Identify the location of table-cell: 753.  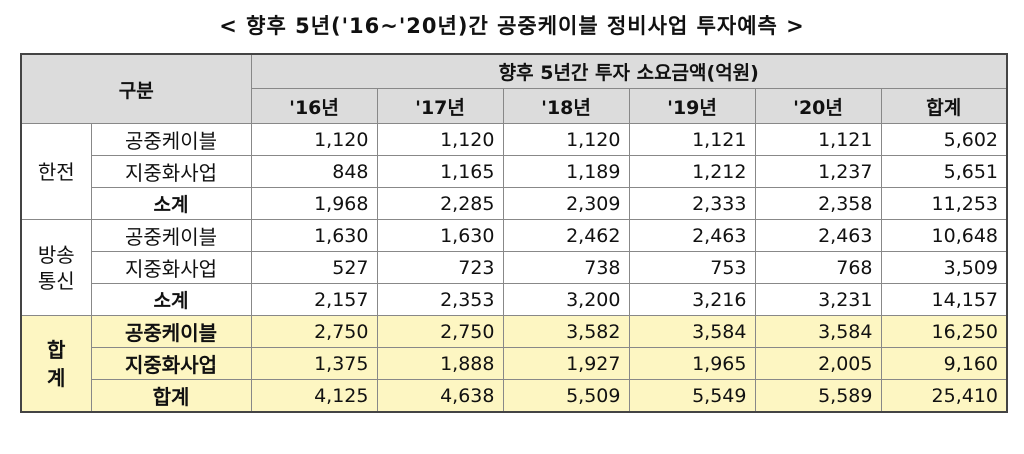
(692, 267).